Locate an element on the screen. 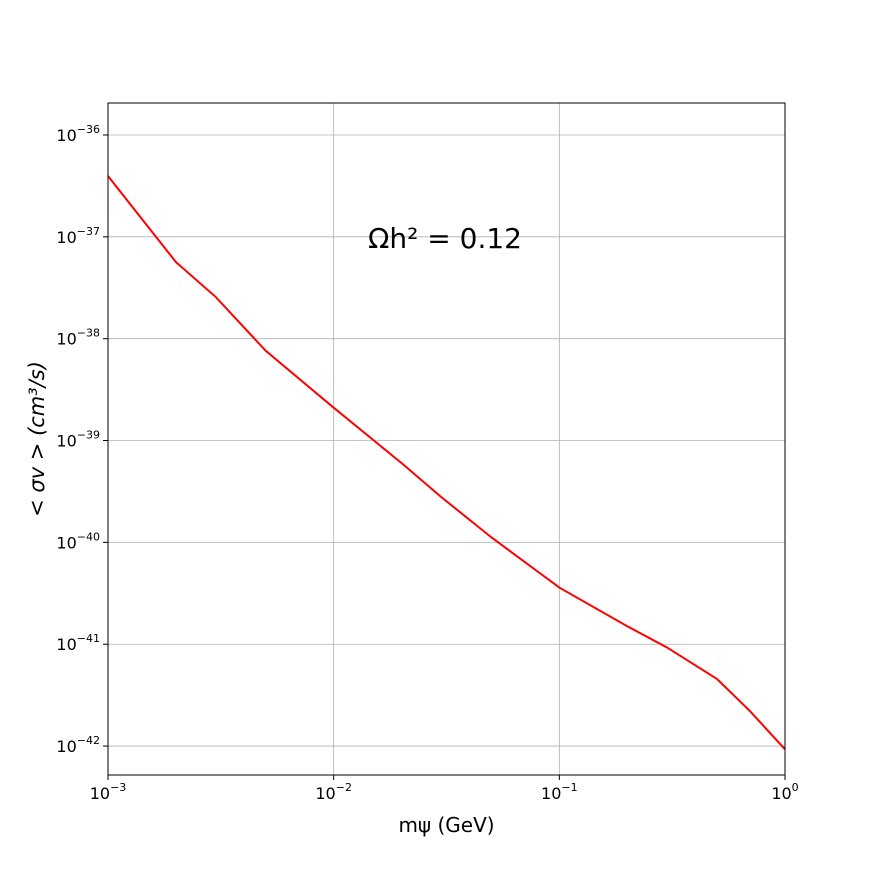 The width and height of the screenshot is (872, 872). tick-exponent: −37 is located at coordinates (88, 231).